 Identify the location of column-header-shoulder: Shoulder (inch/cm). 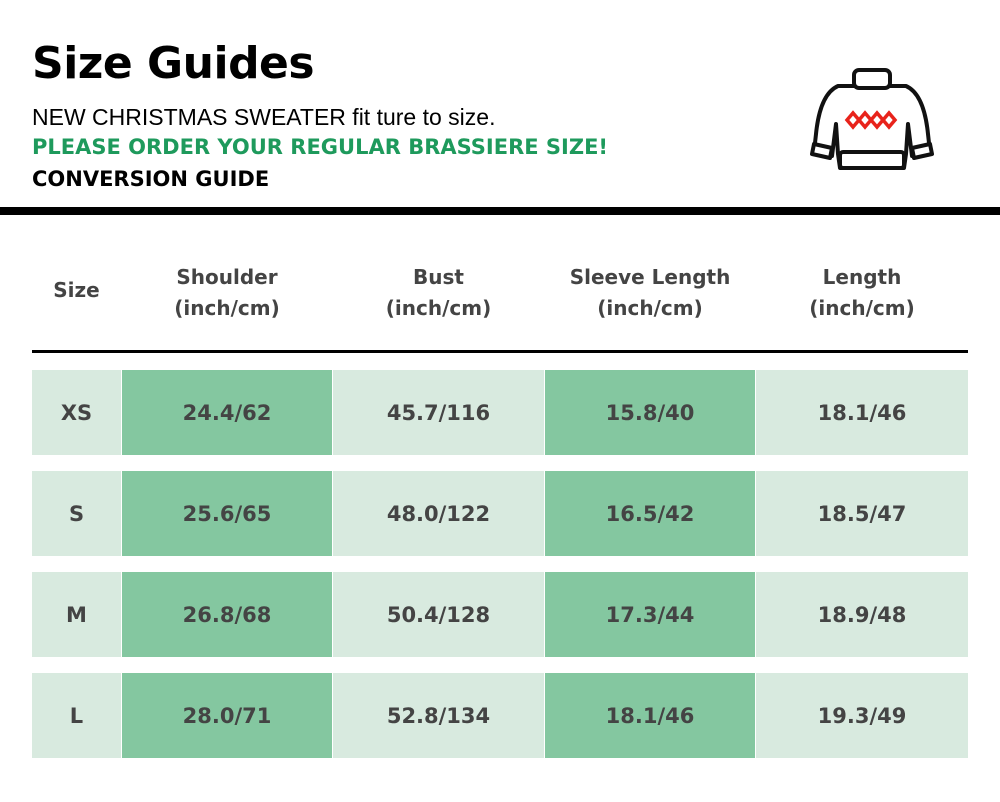
(227, 293).